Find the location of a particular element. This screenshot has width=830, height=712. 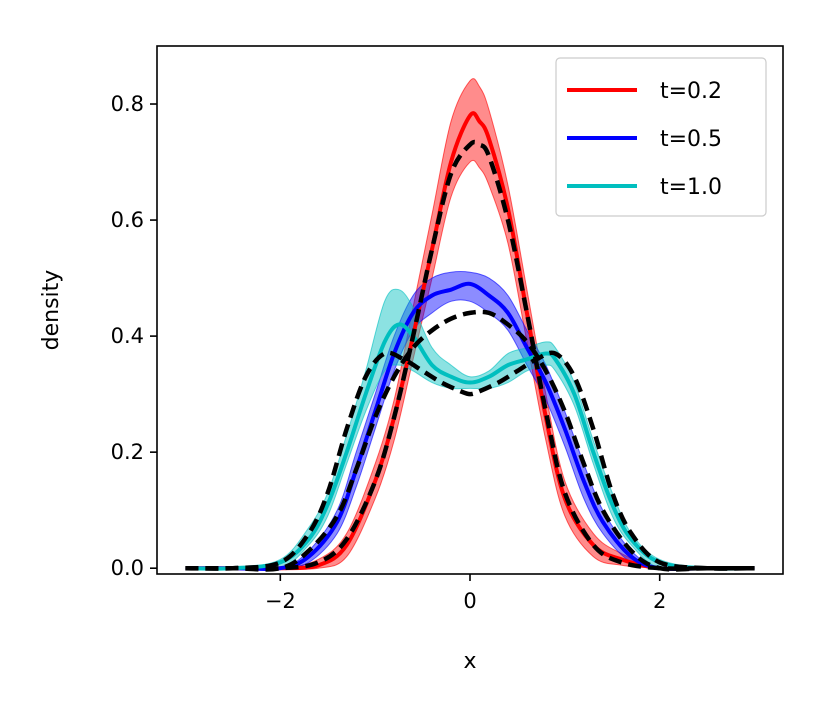

x-tick-label: 2 is located at coordinates (659, 601).